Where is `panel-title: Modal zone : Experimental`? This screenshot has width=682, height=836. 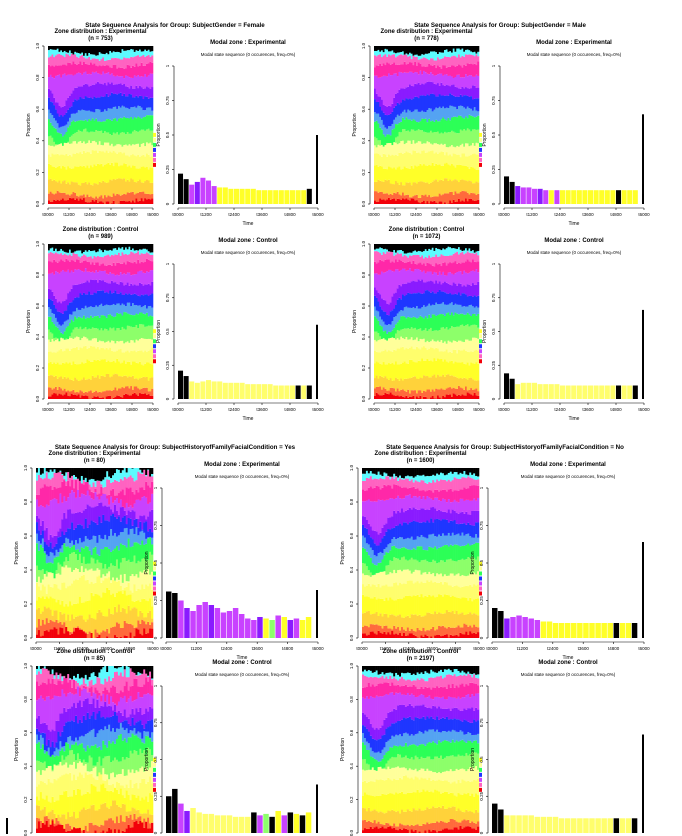 panel-title: Modal zone : Experimental is located at coordinates (248, 43).